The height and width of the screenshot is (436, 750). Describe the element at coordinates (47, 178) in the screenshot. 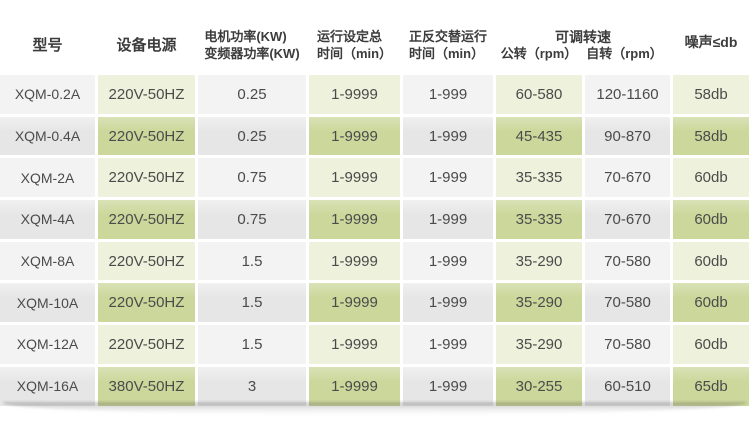

I see `cell-model: XQM-2A` at that location.